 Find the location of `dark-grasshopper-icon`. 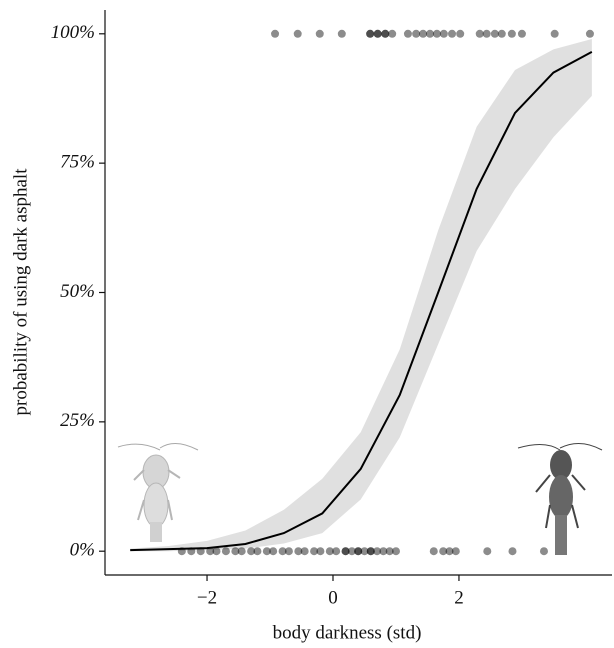

dark-grasshopper-icon is located at coordinates (560, 499).